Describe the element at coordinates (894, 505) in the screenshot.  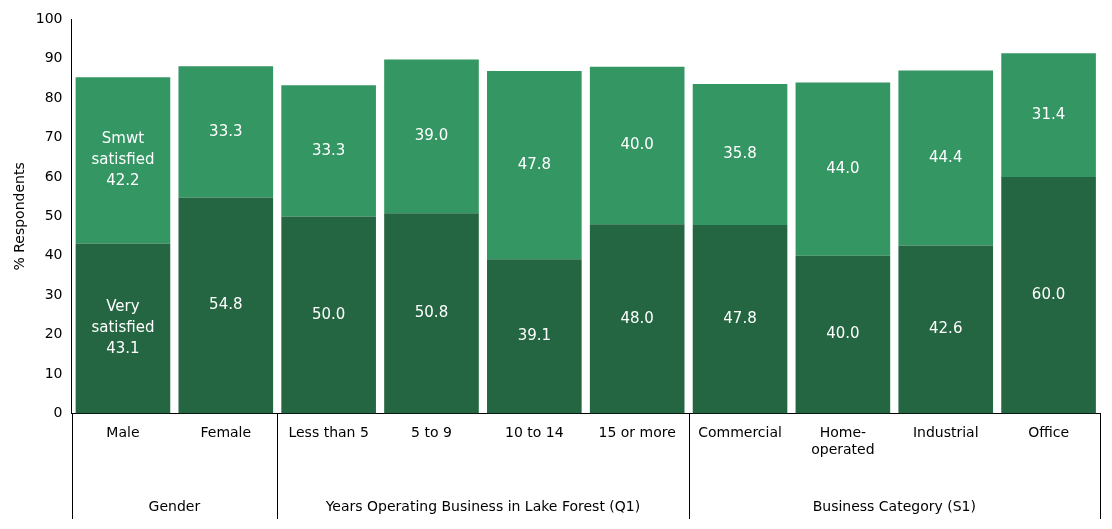
I see `text: Business Category (S1)` at that location.